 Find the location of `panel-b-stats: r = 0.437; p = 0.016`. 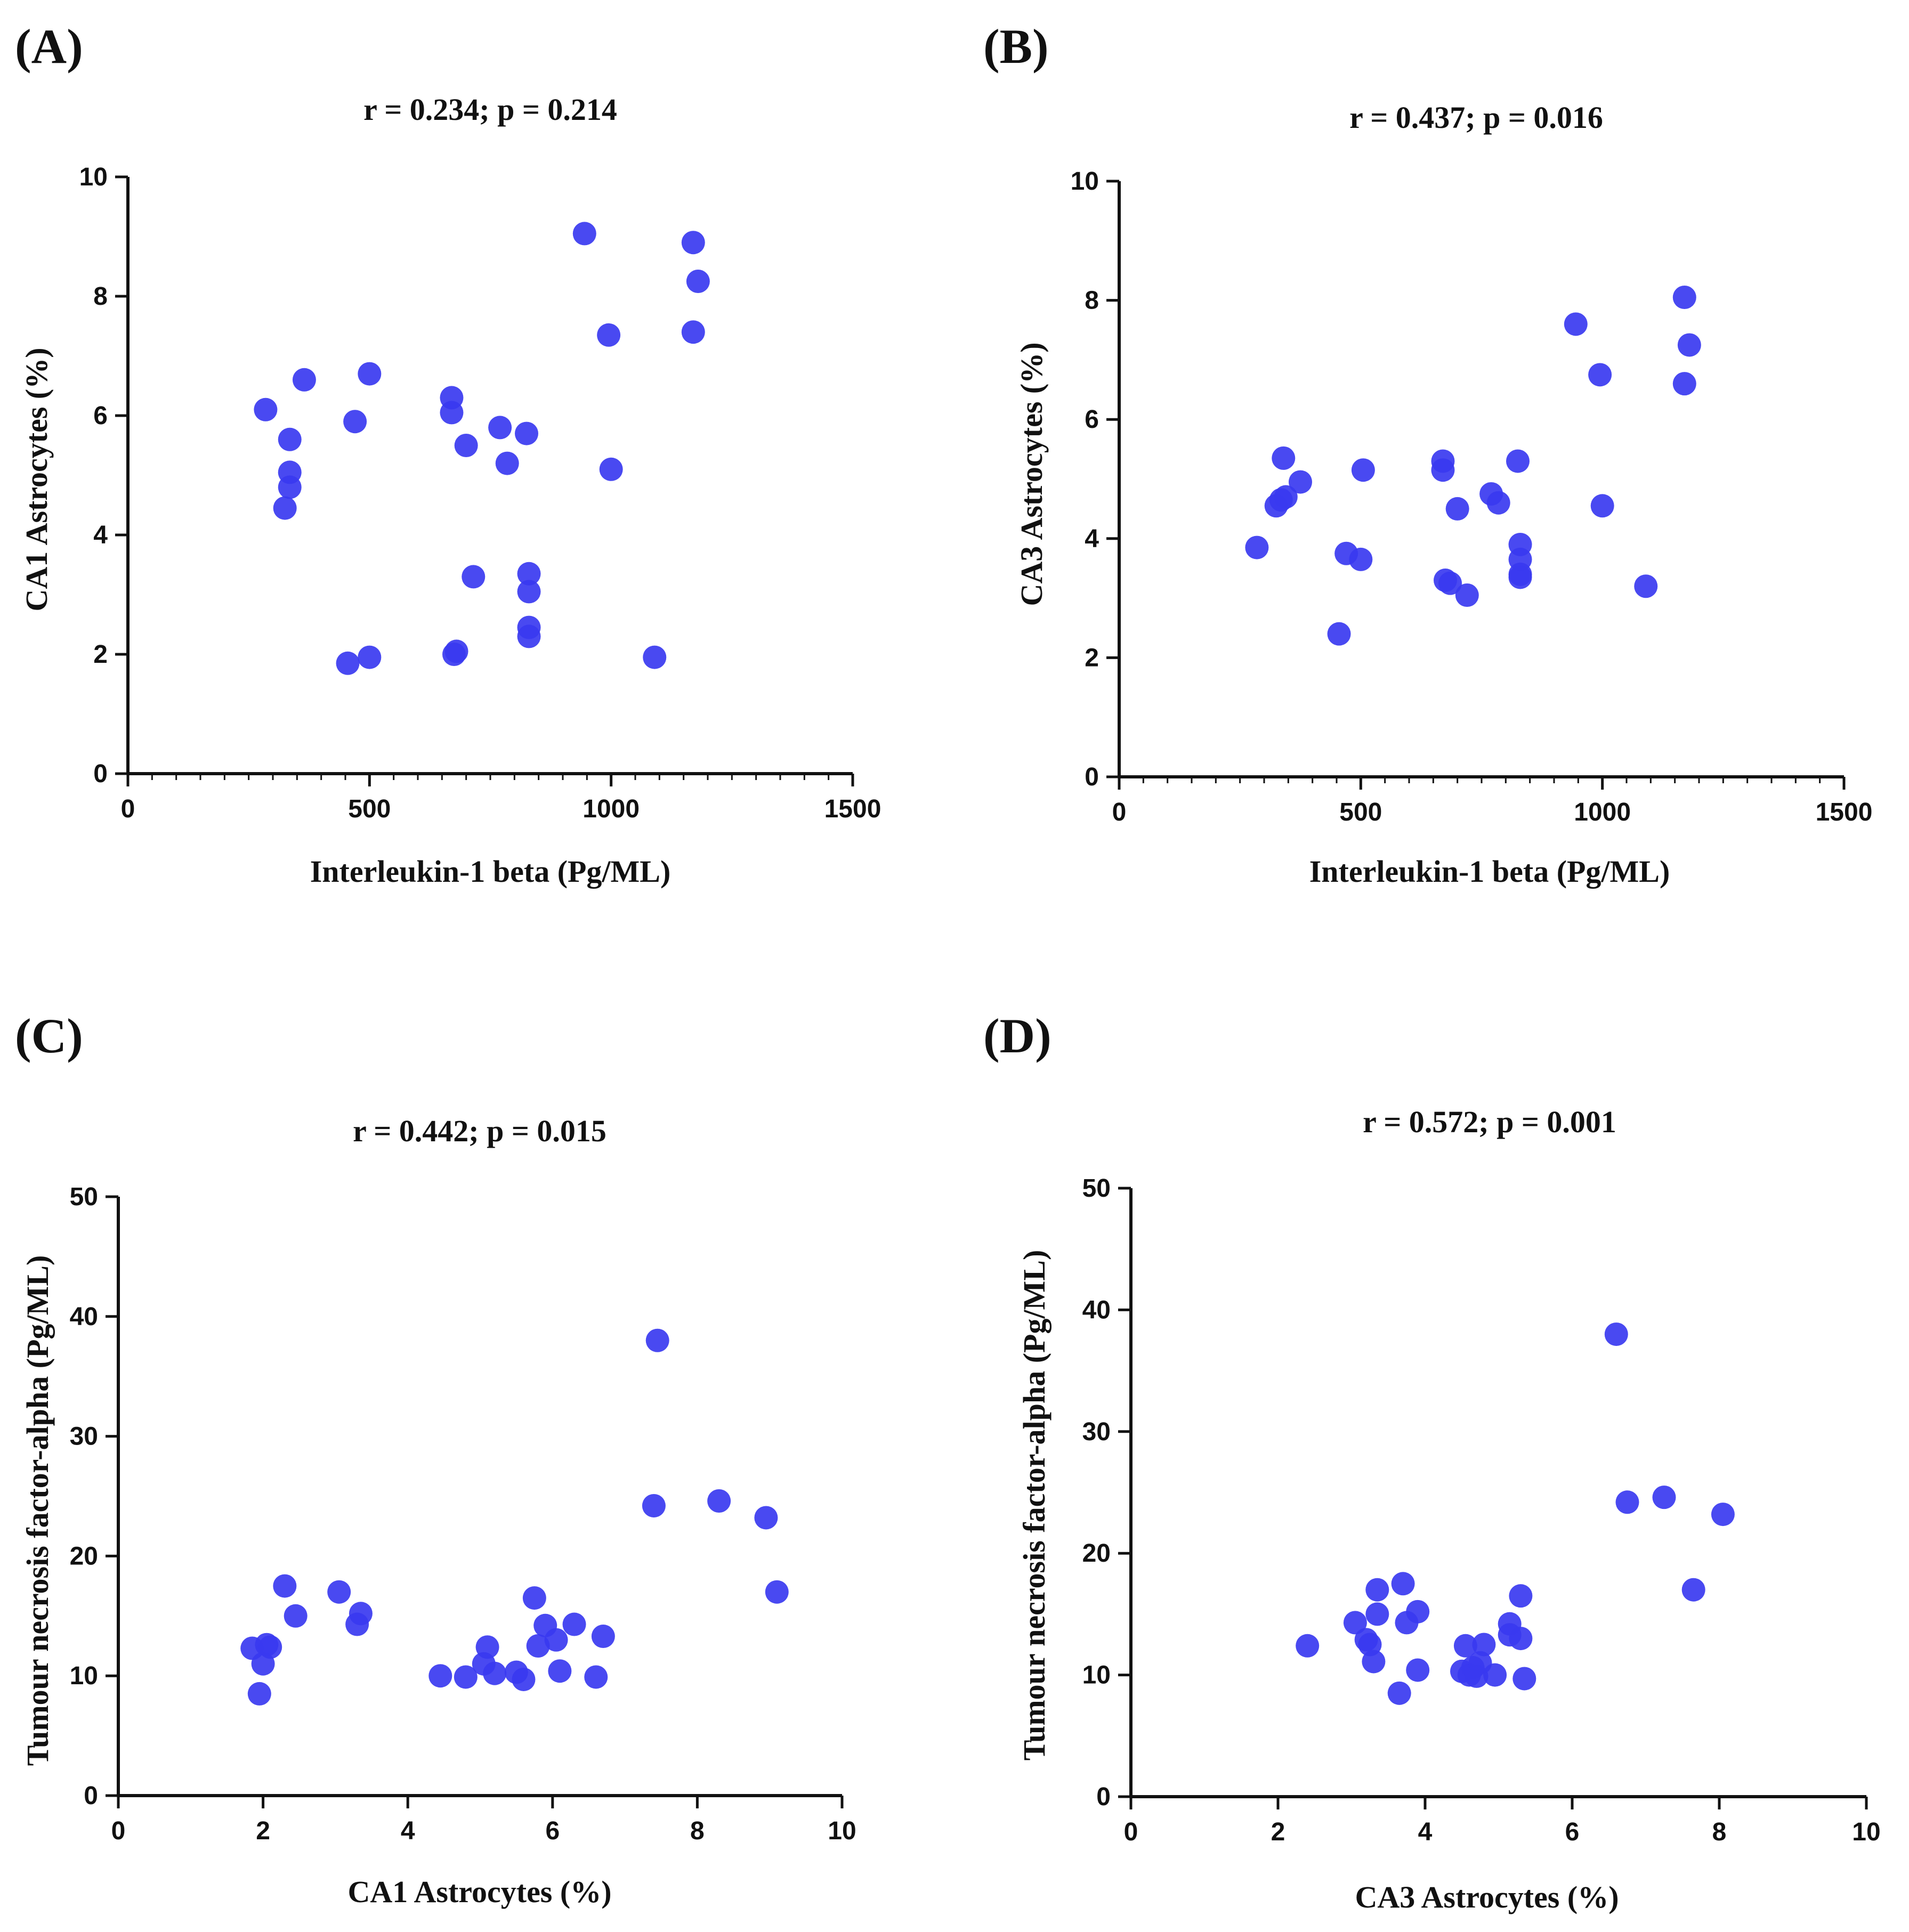

panel-b-stats: r = 0.437; p = 0.016 is located at coordinates (1476, 117).